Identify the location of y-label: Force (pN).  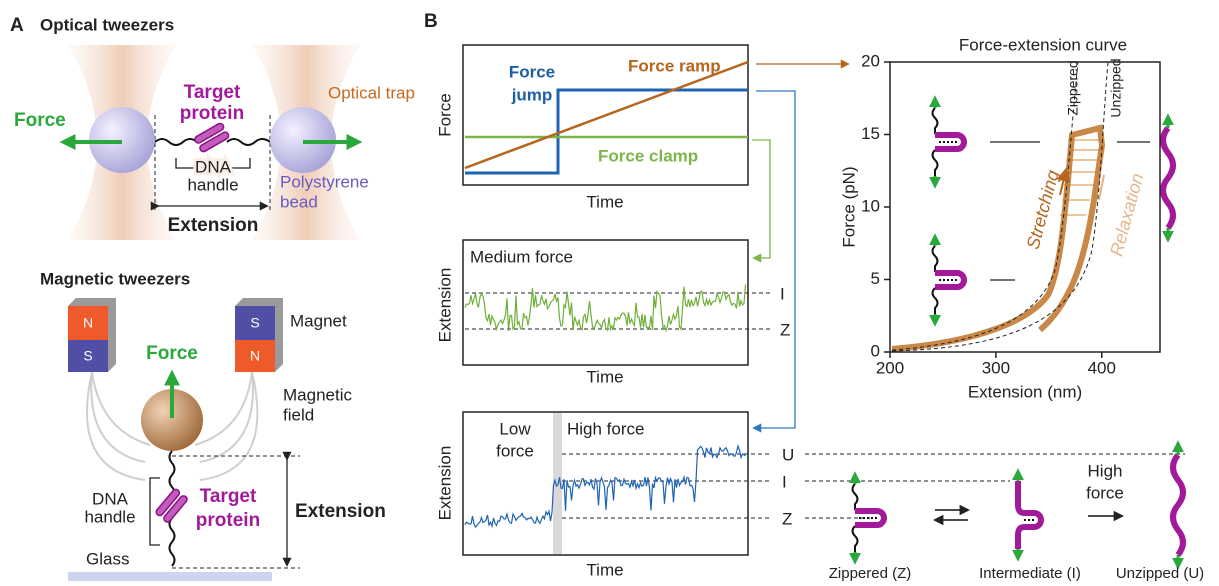
(848, 206).